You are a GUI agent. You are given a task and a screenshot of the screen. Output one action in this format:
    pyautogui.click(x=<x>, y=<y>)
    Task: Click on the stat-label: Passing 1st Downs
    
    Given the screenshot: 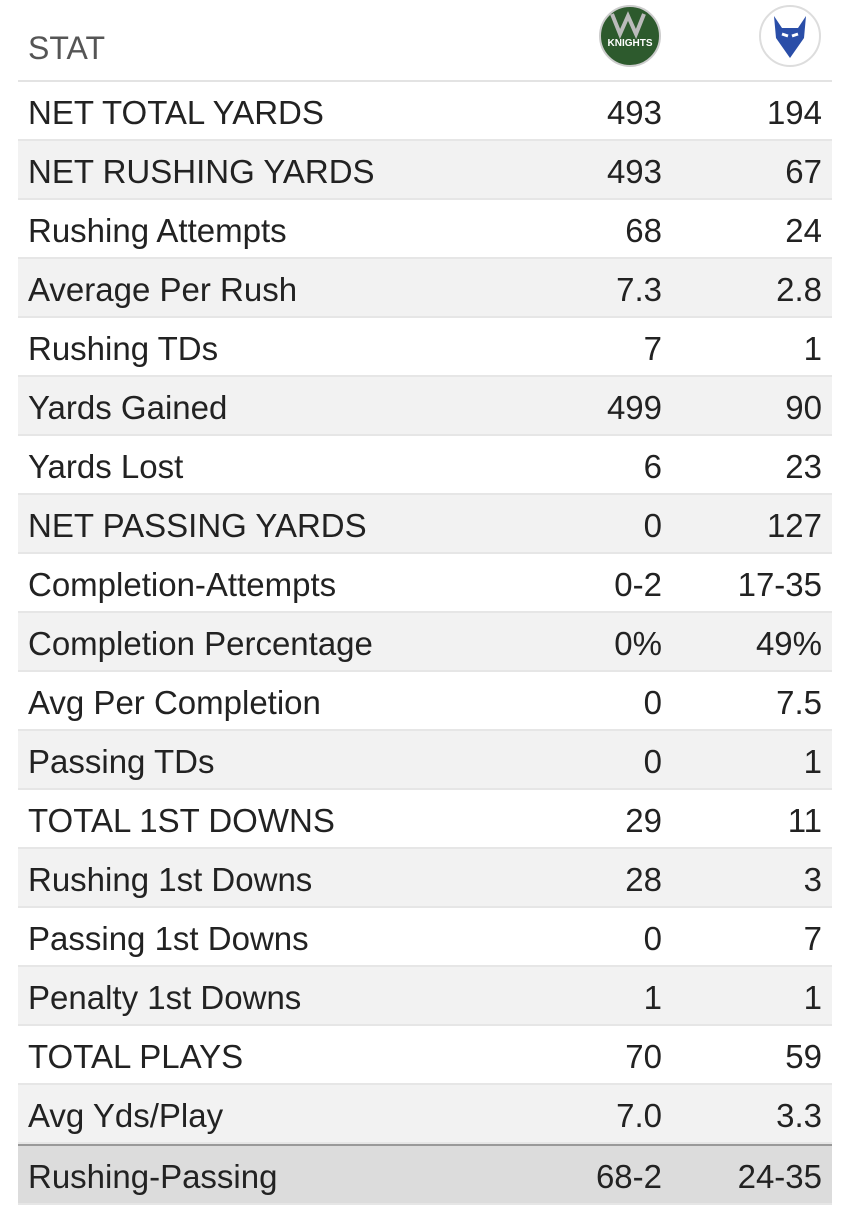 What is the action you would take?
    pyautogui.click(x=168, y=938)
    